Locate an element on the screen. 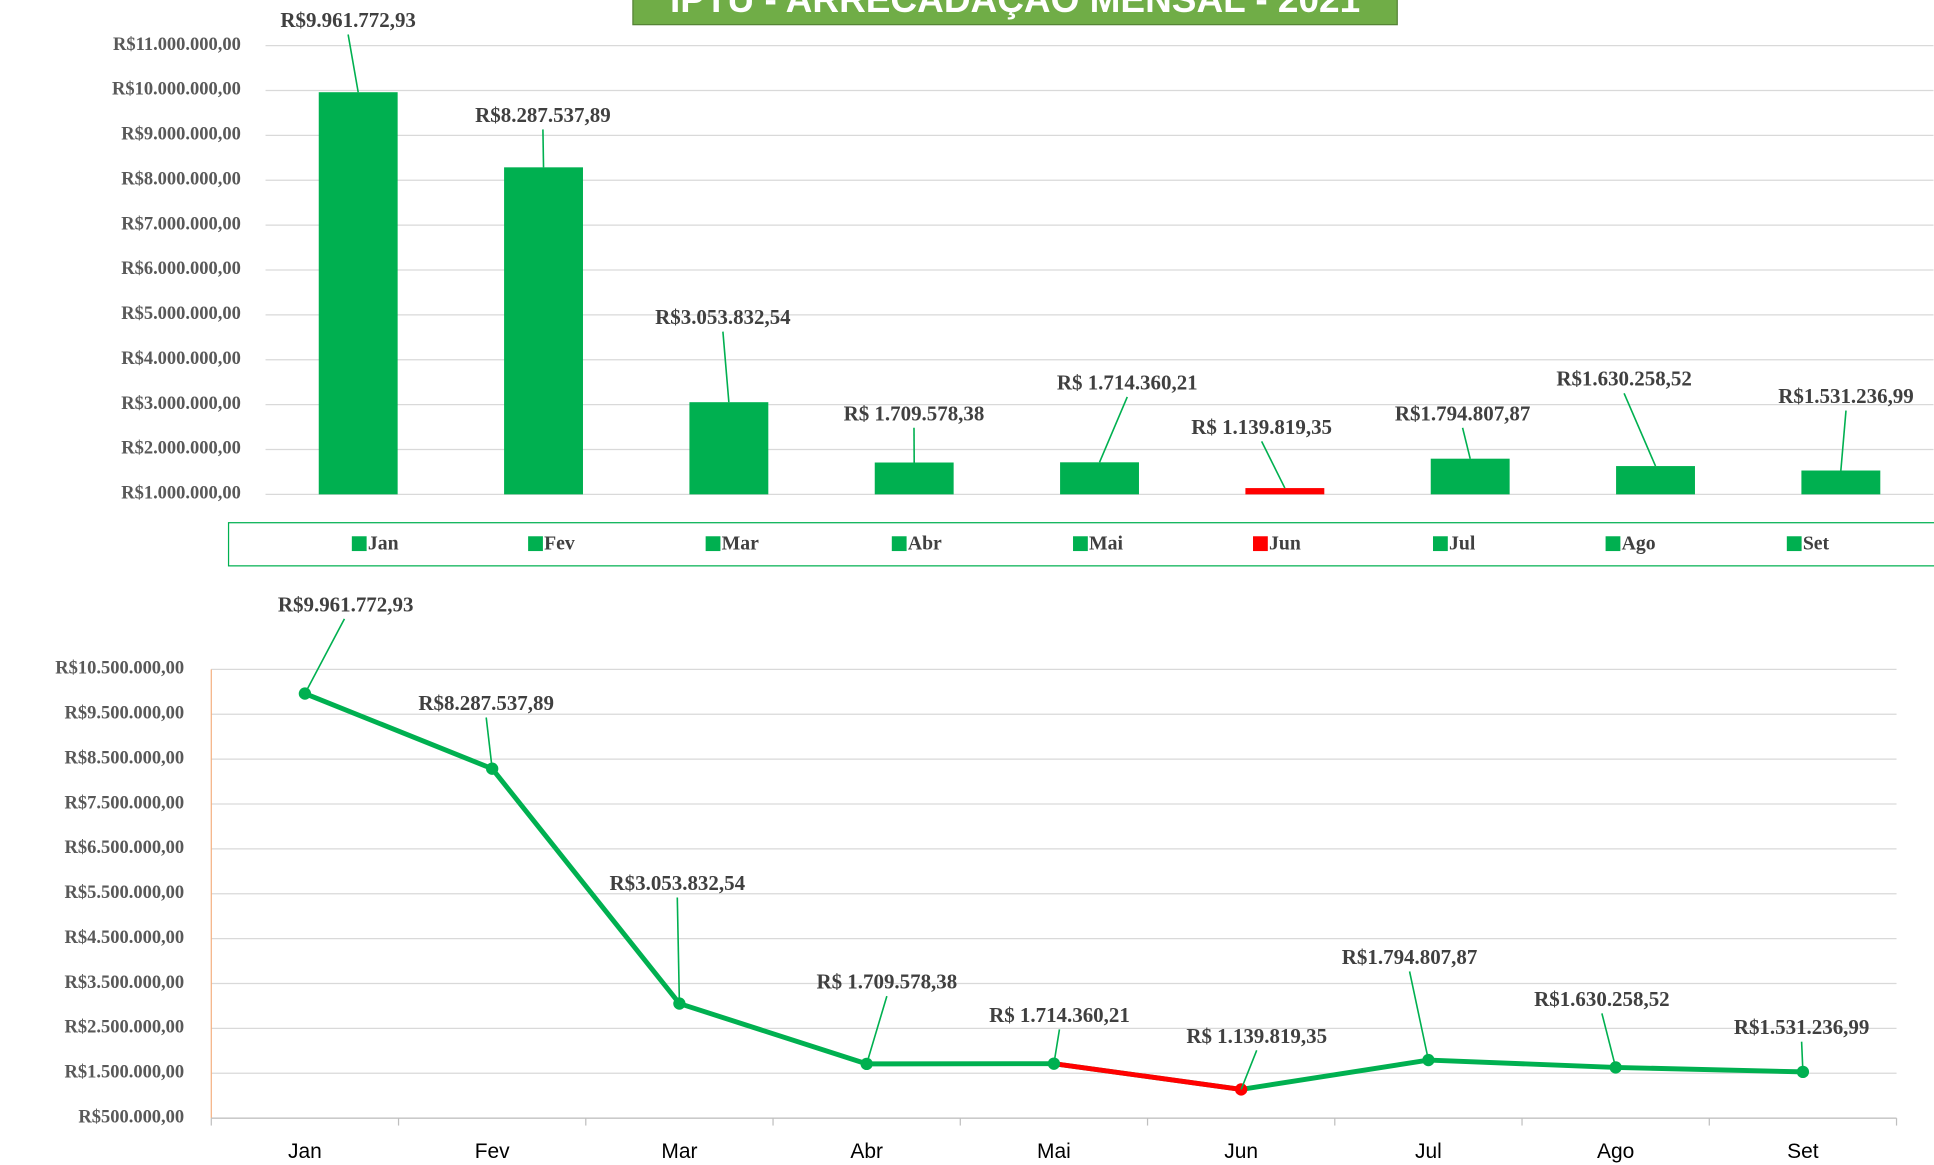 This screenshot has width=1934, height=1165. data-label: R$1.794.807,87 is located at coordinates (1410, 957).